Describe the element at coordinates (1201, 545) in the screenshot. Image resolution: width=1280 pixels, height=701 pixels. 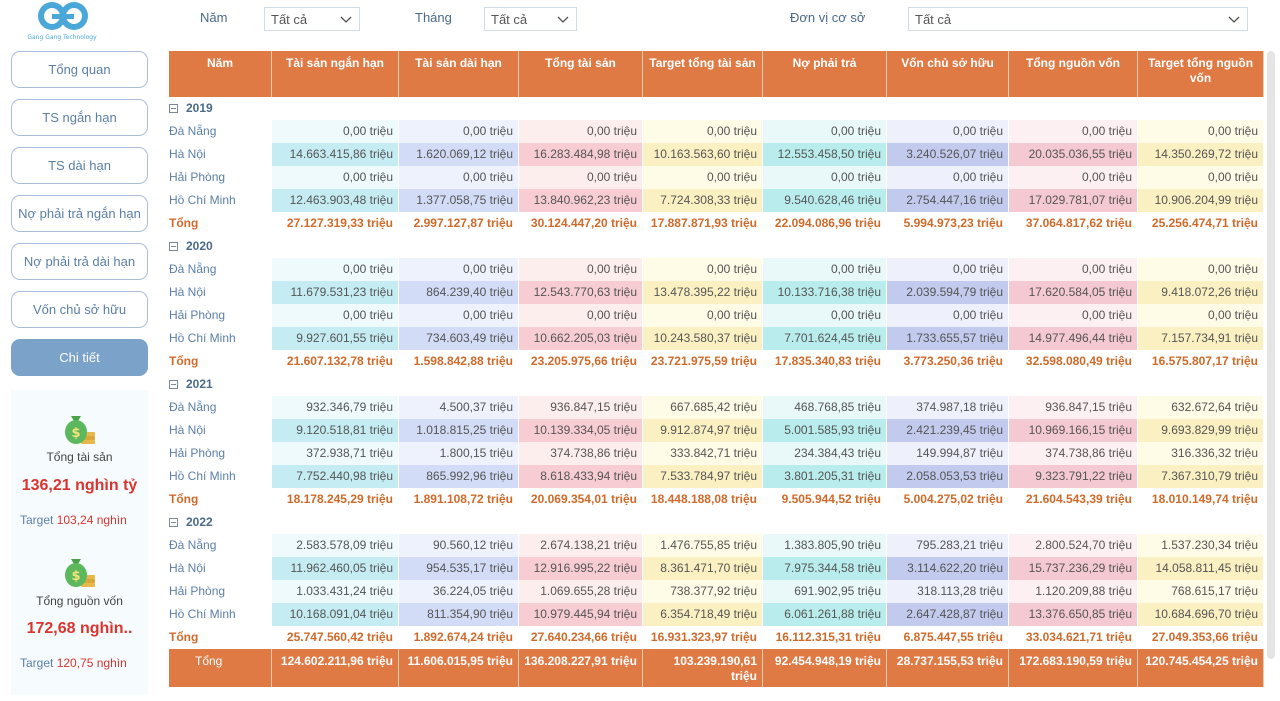
I see `value-cell: 1.537.230,34 triệu` at that location.